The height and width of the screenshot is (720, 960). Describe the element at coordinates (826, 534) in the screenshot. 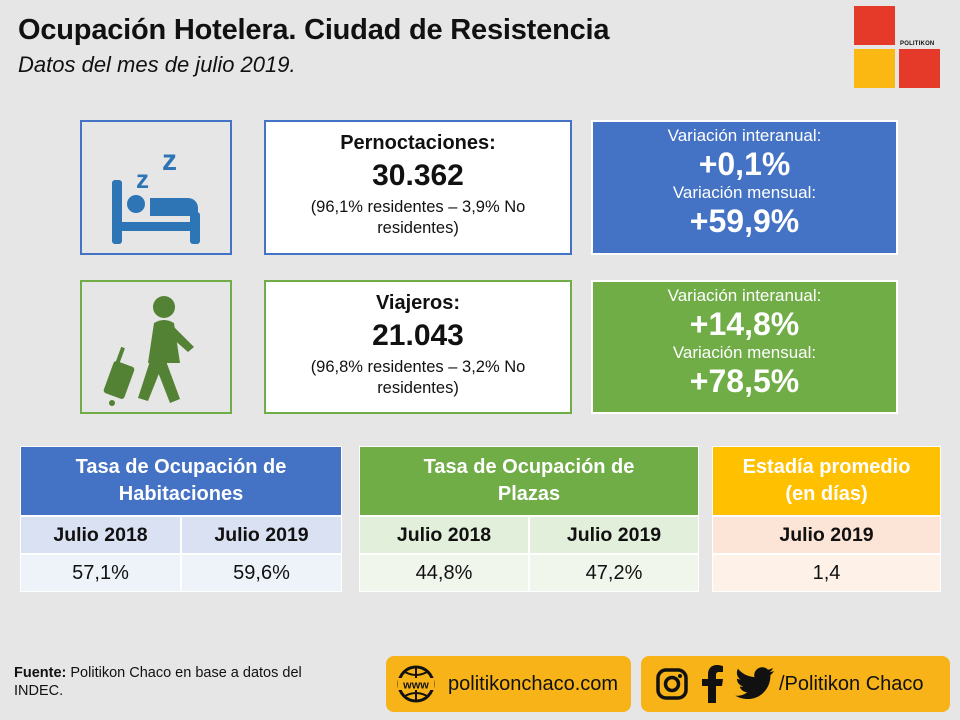

I see `estadia-col-2019: Julio 2019` at that location.